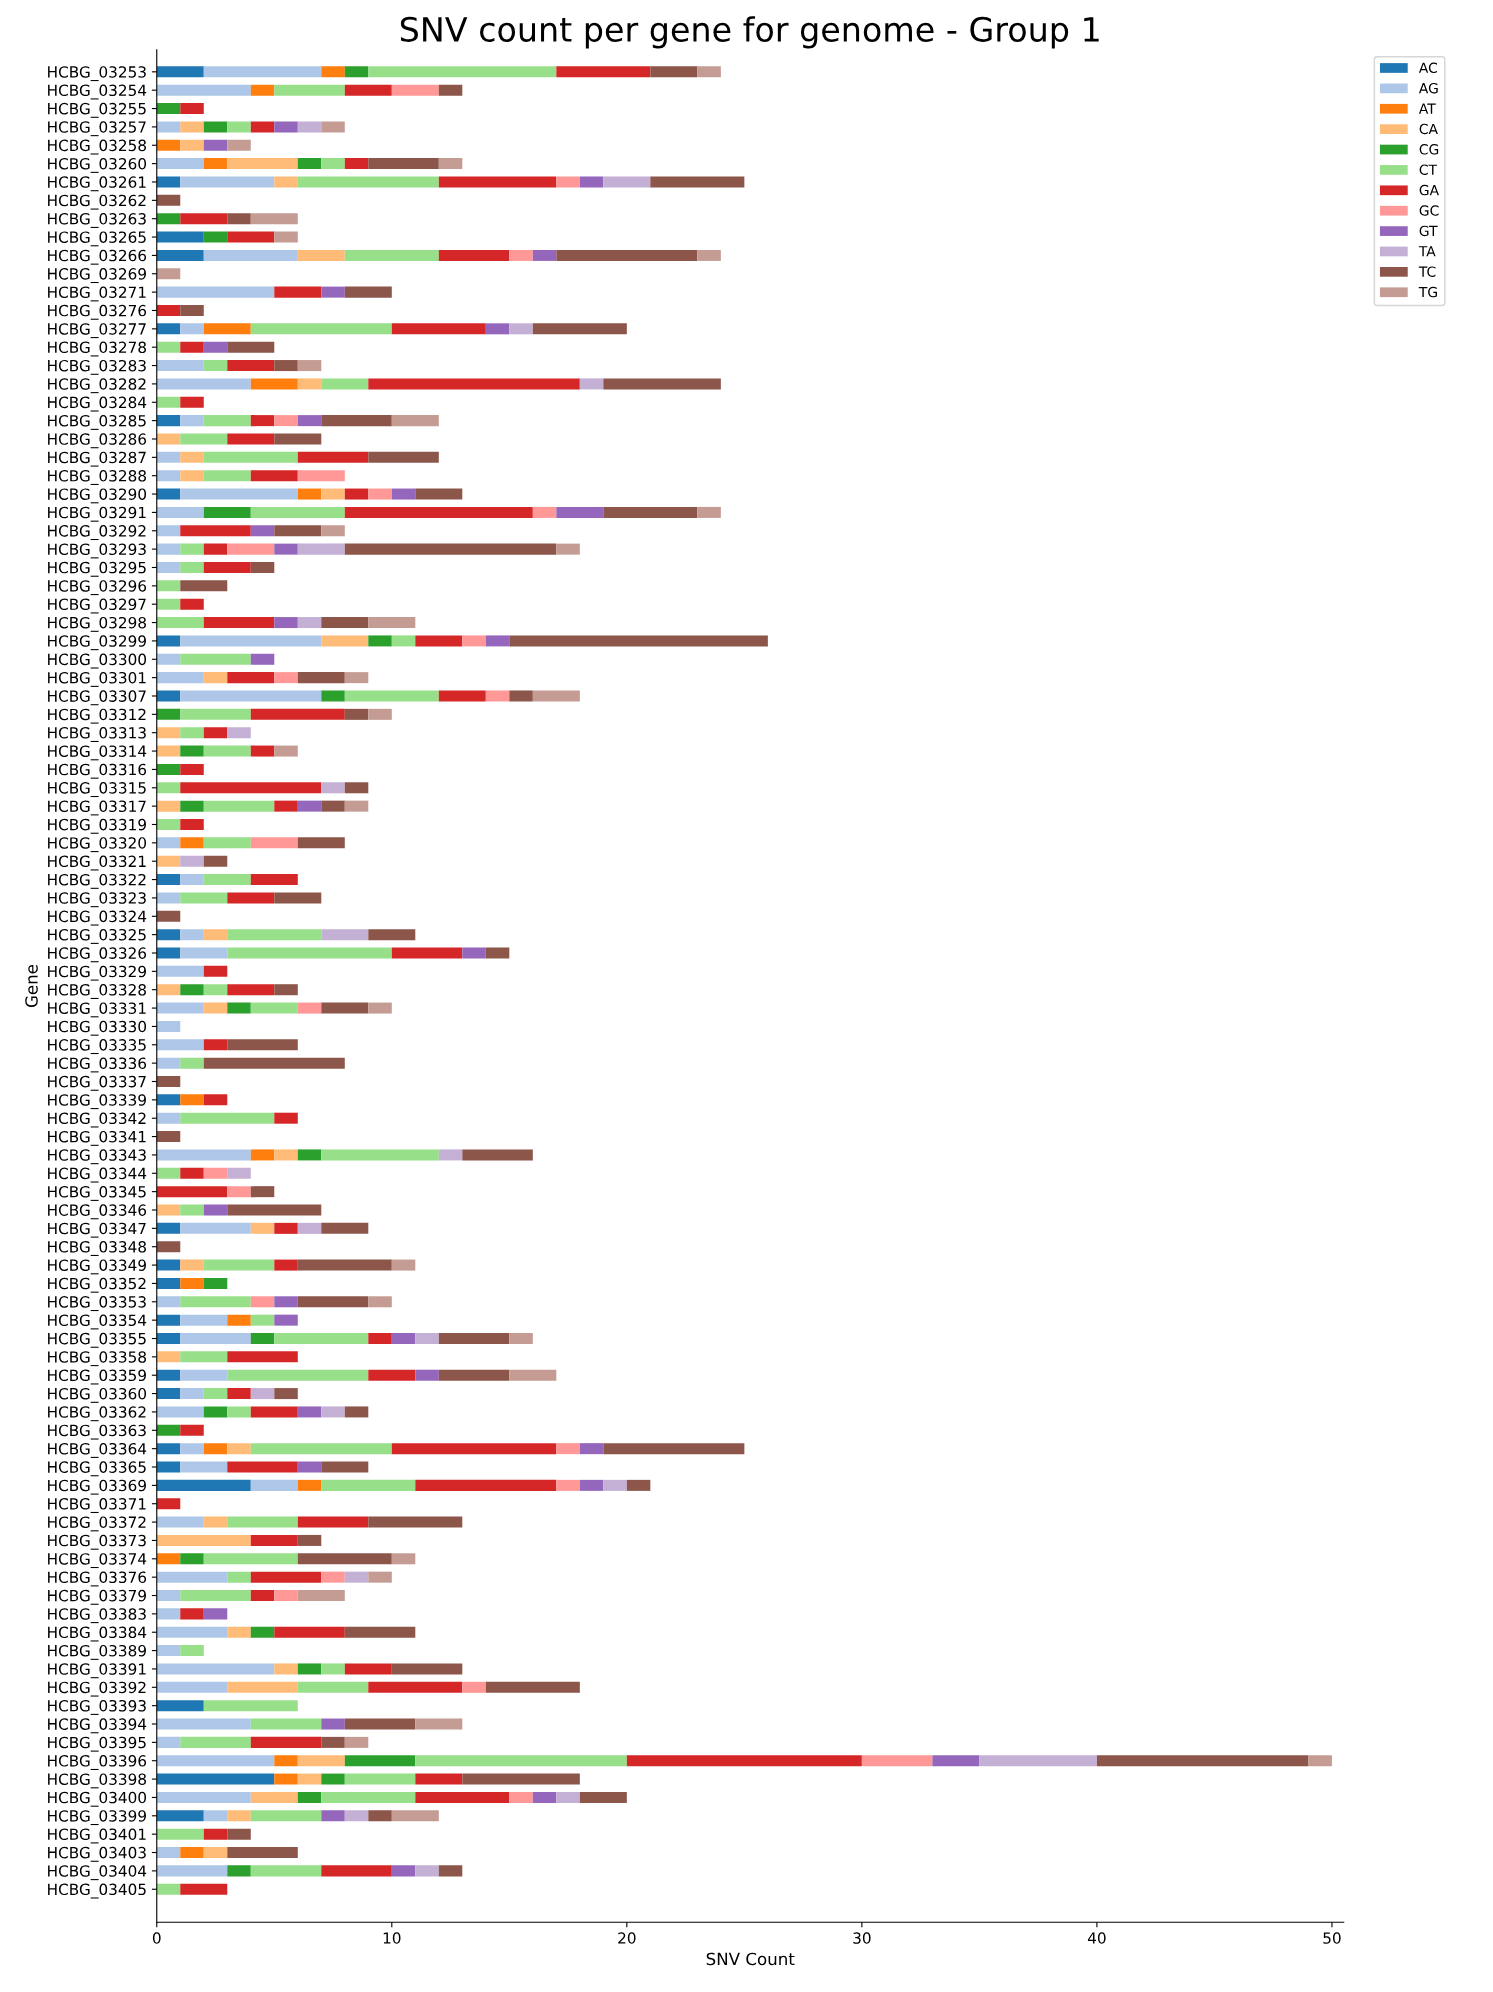 This screenshot has height=1992, width=1493. Describe the element at coordinates (1428, 231) in the screenshot. I see `legend-label: GT` at that location.